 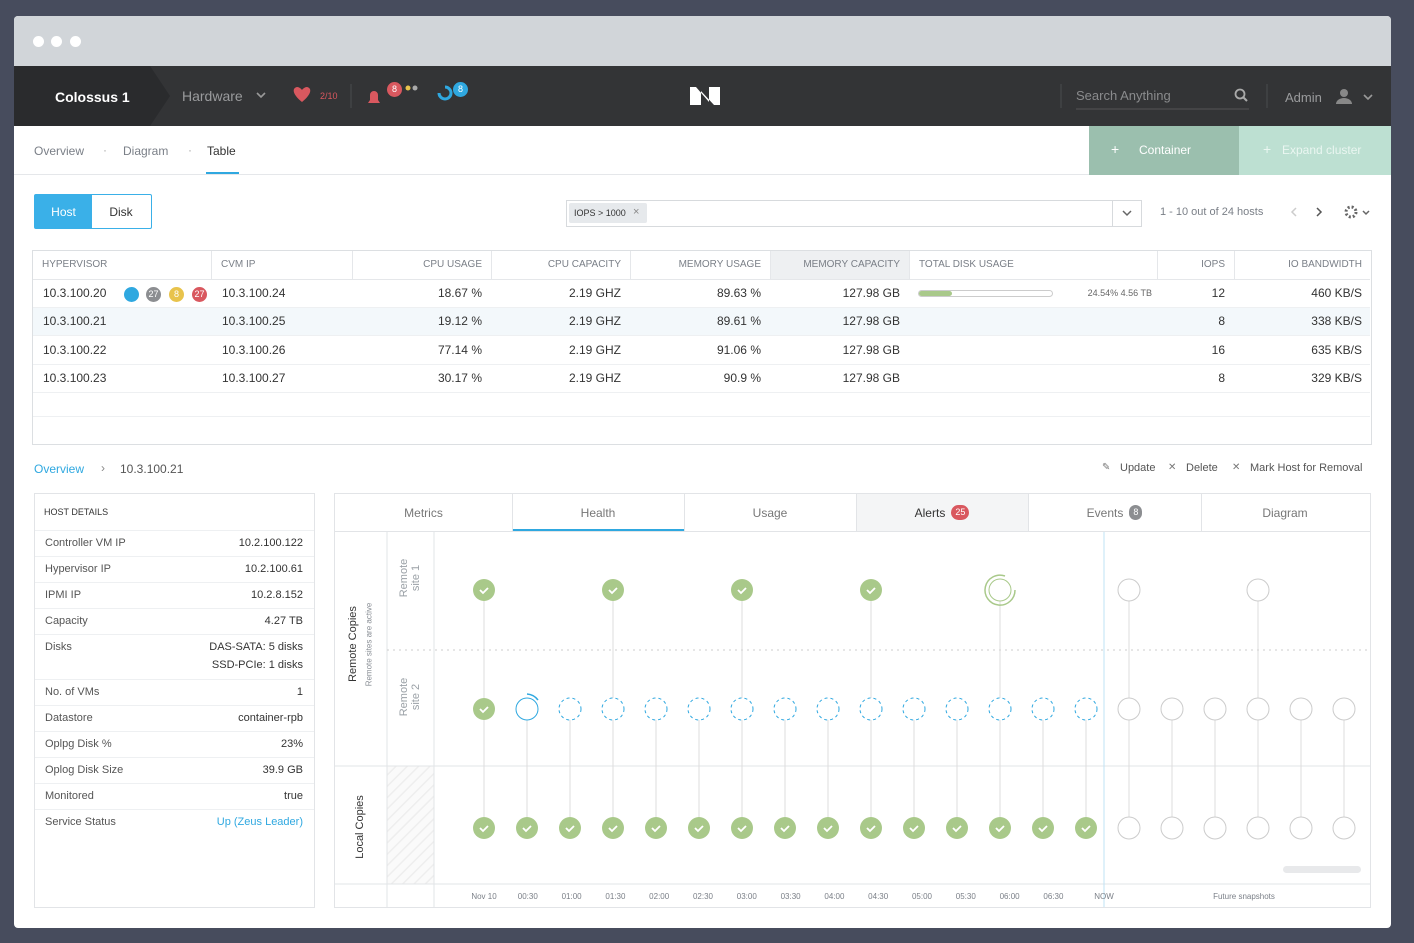 What do you see at coordinates (75, 321) in the screenshot?
I see `cell: 10.3.100.21` at bounding box center [75, 321].